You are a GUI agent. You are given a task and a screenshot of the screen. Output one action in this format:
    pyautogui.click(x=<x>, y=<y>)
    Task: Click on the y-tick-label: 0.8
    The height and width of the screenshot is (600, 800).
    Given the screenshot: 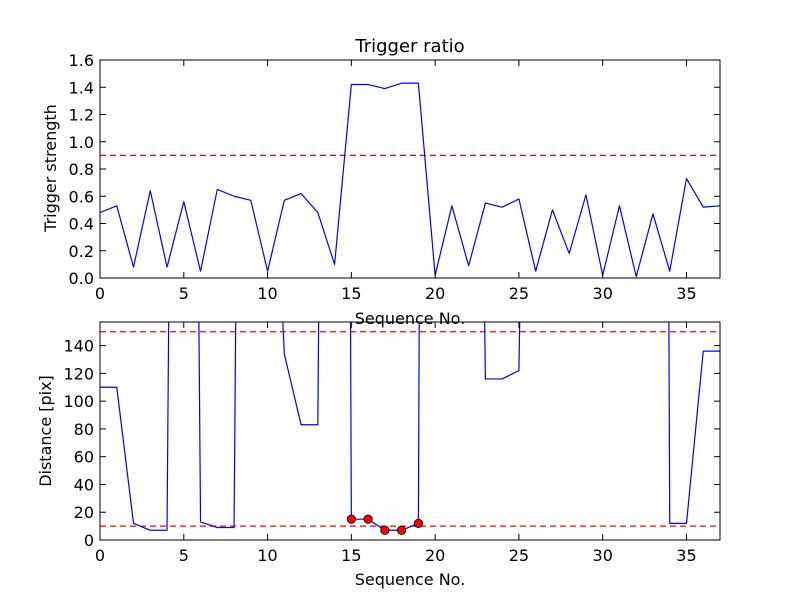 What is the action you would take?
    pyautogui.click(x=81, y=169)
    